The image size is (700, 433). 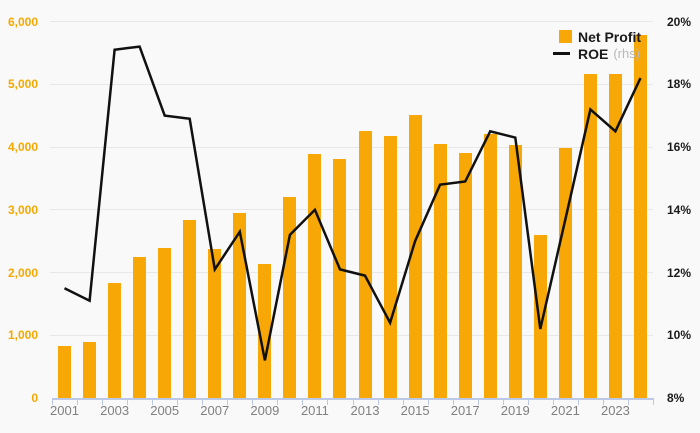 What do you see at coordinates (561, 53) in the screenshot?
I see `roe-line-dash-icon` at bounding box center [561, 53].